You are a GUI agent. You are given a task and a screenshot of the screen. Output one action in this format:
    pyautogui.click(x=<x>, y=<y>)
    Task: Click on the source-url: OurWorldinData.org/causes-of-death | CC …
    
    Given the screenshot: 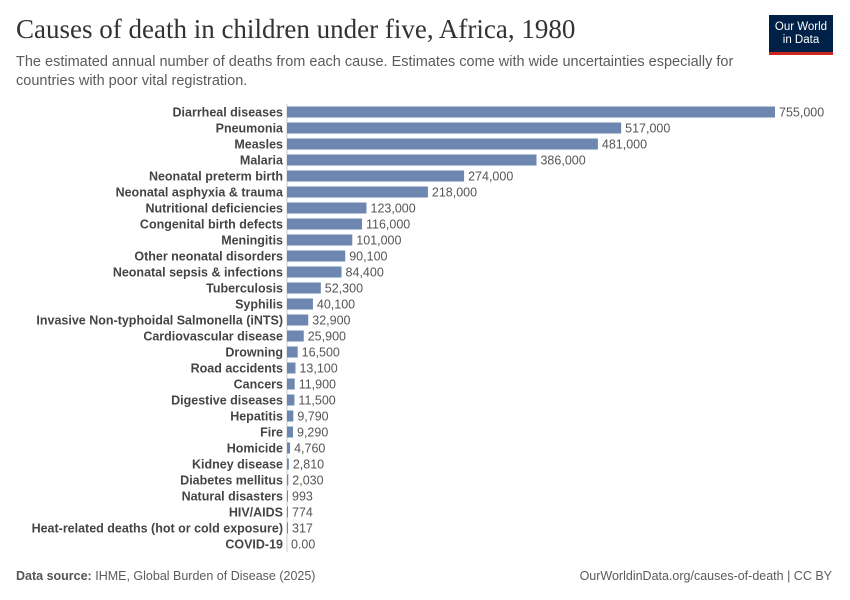 What is the action you would take?
    pyautogui.click(x=705, y=576)
    